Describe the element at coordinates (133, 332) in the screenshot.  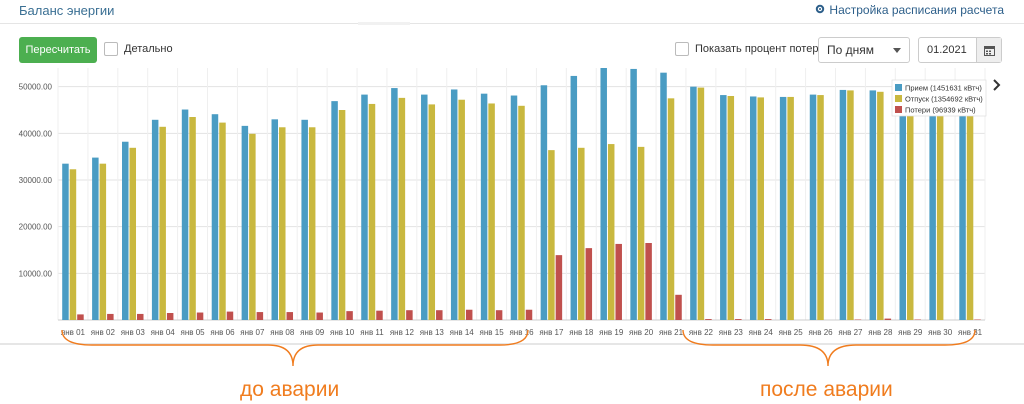
I see `x-tick-label: янв 03` at that location.